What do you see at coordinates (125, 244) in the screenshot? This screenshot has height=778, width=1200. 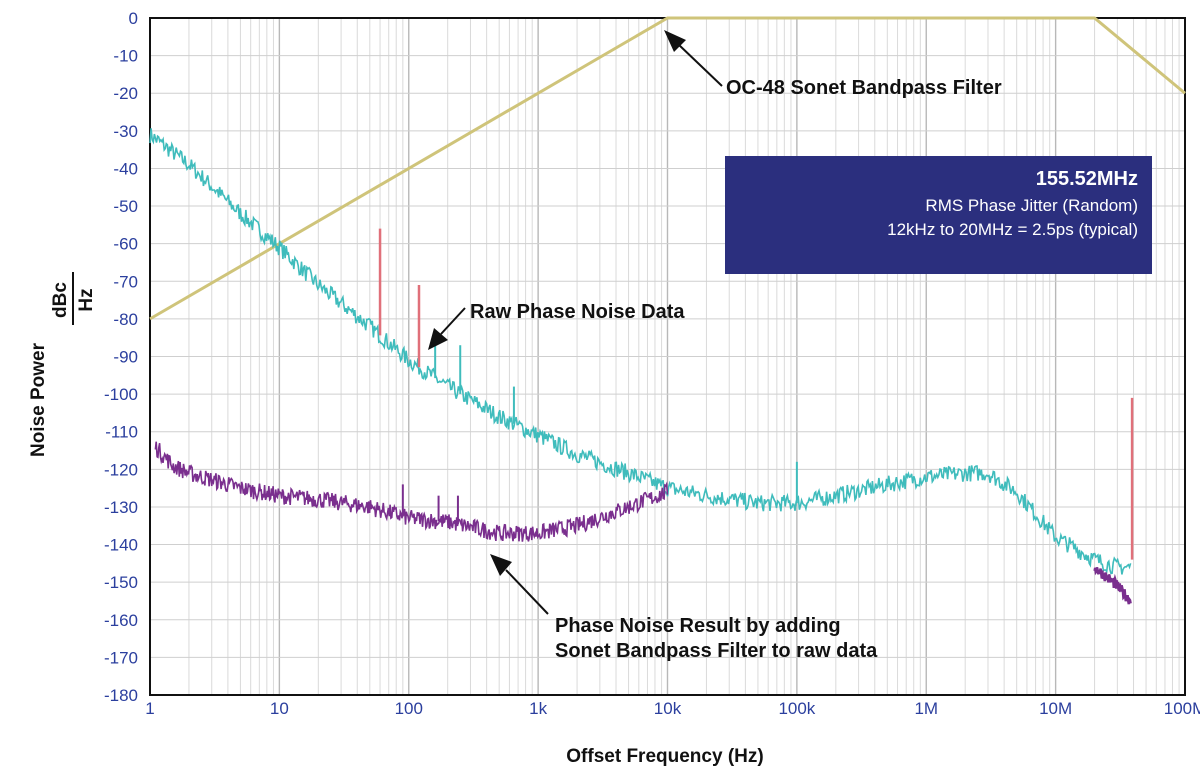 I see `y-tick-label: -60` at bounding box center [125, 244].